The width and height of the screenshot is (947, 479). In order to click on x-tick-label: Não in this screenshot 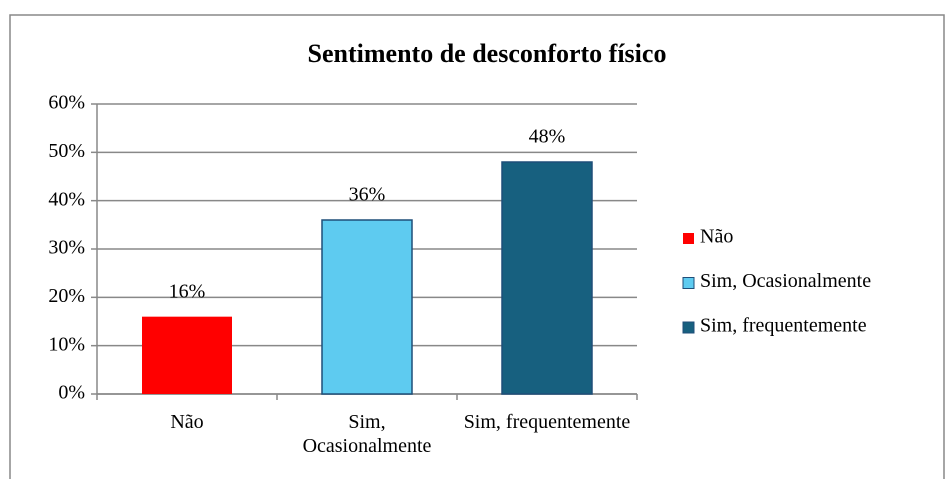, I will do `click(187, 422)`.